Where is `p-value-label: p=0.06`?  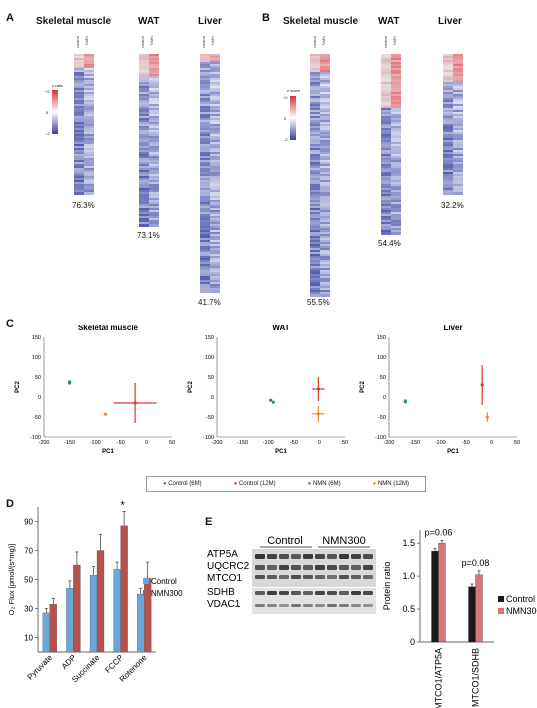 p-value-label: p=0.06 is located at coordinates (439, 533).